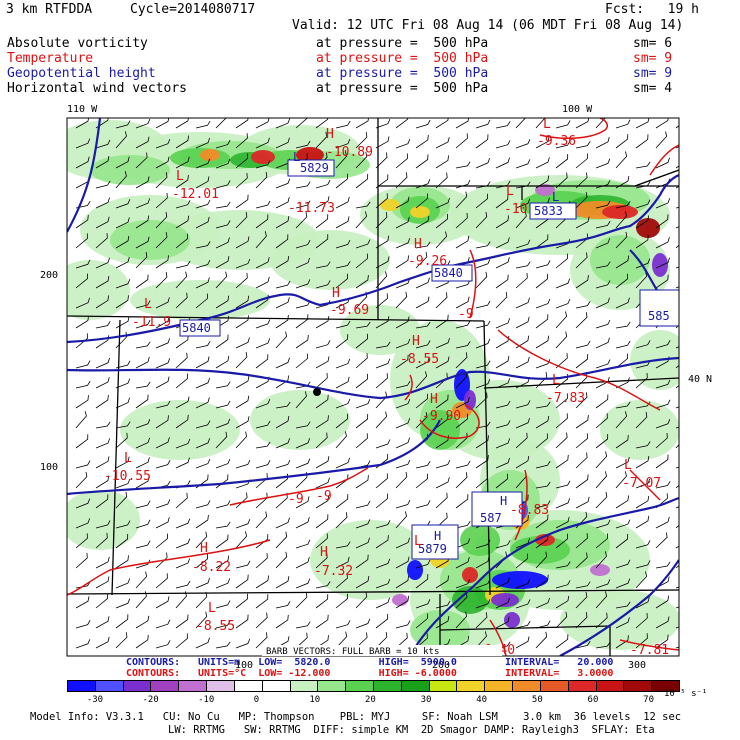 The image size is (740, 740). What do you see at coordinates (491, 518) in the screenshot?
I see `height-label: 587` at bounding box center [491, 518].